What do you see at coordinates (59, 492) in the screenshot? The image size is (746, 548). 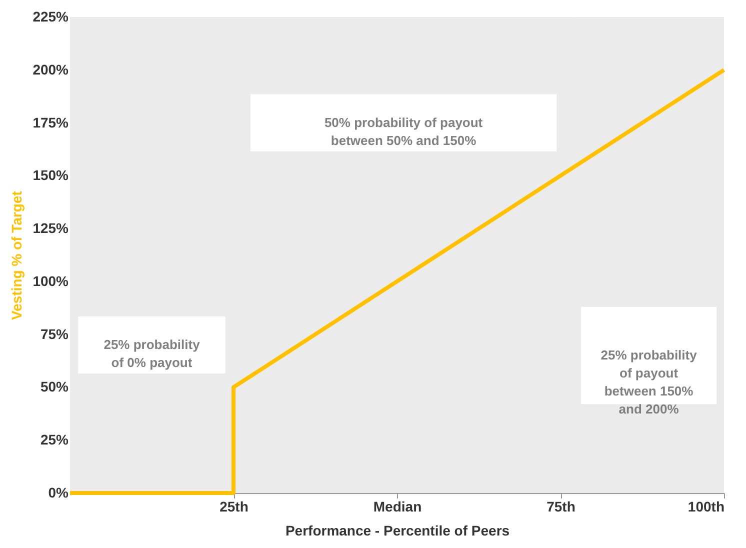 I see `y-tick-label: 0%` at bounding box center [59, 492].